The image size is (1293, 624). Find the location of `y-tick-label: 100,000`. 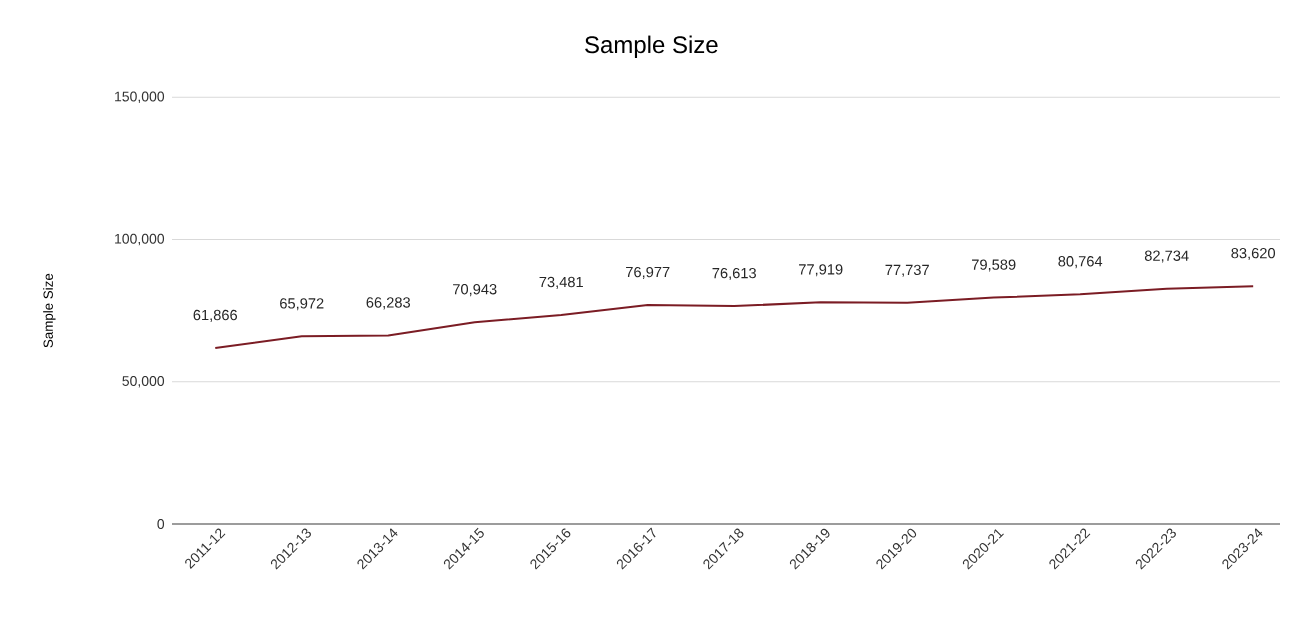

y-tick-label: 100,000 is located at coordinates (140, 239).